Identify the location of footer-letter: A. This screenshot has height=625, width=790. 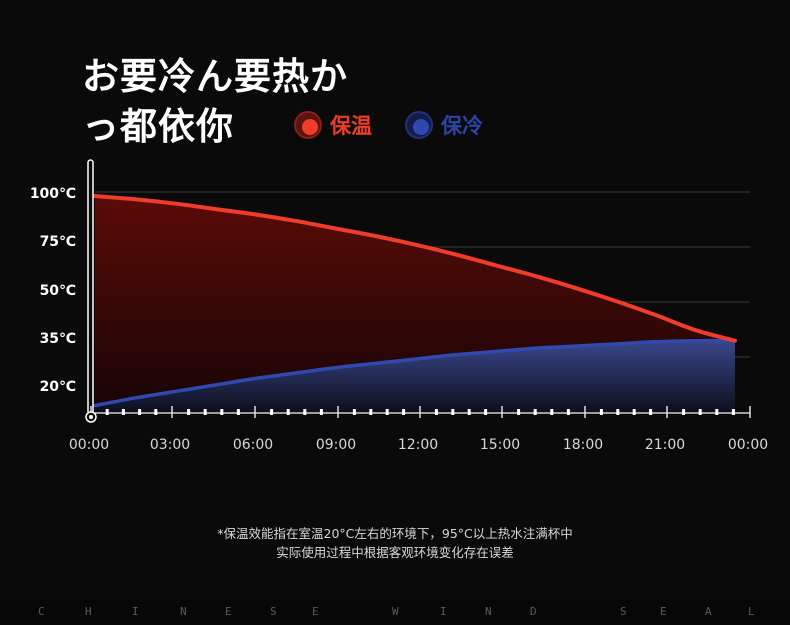
(708, 611).